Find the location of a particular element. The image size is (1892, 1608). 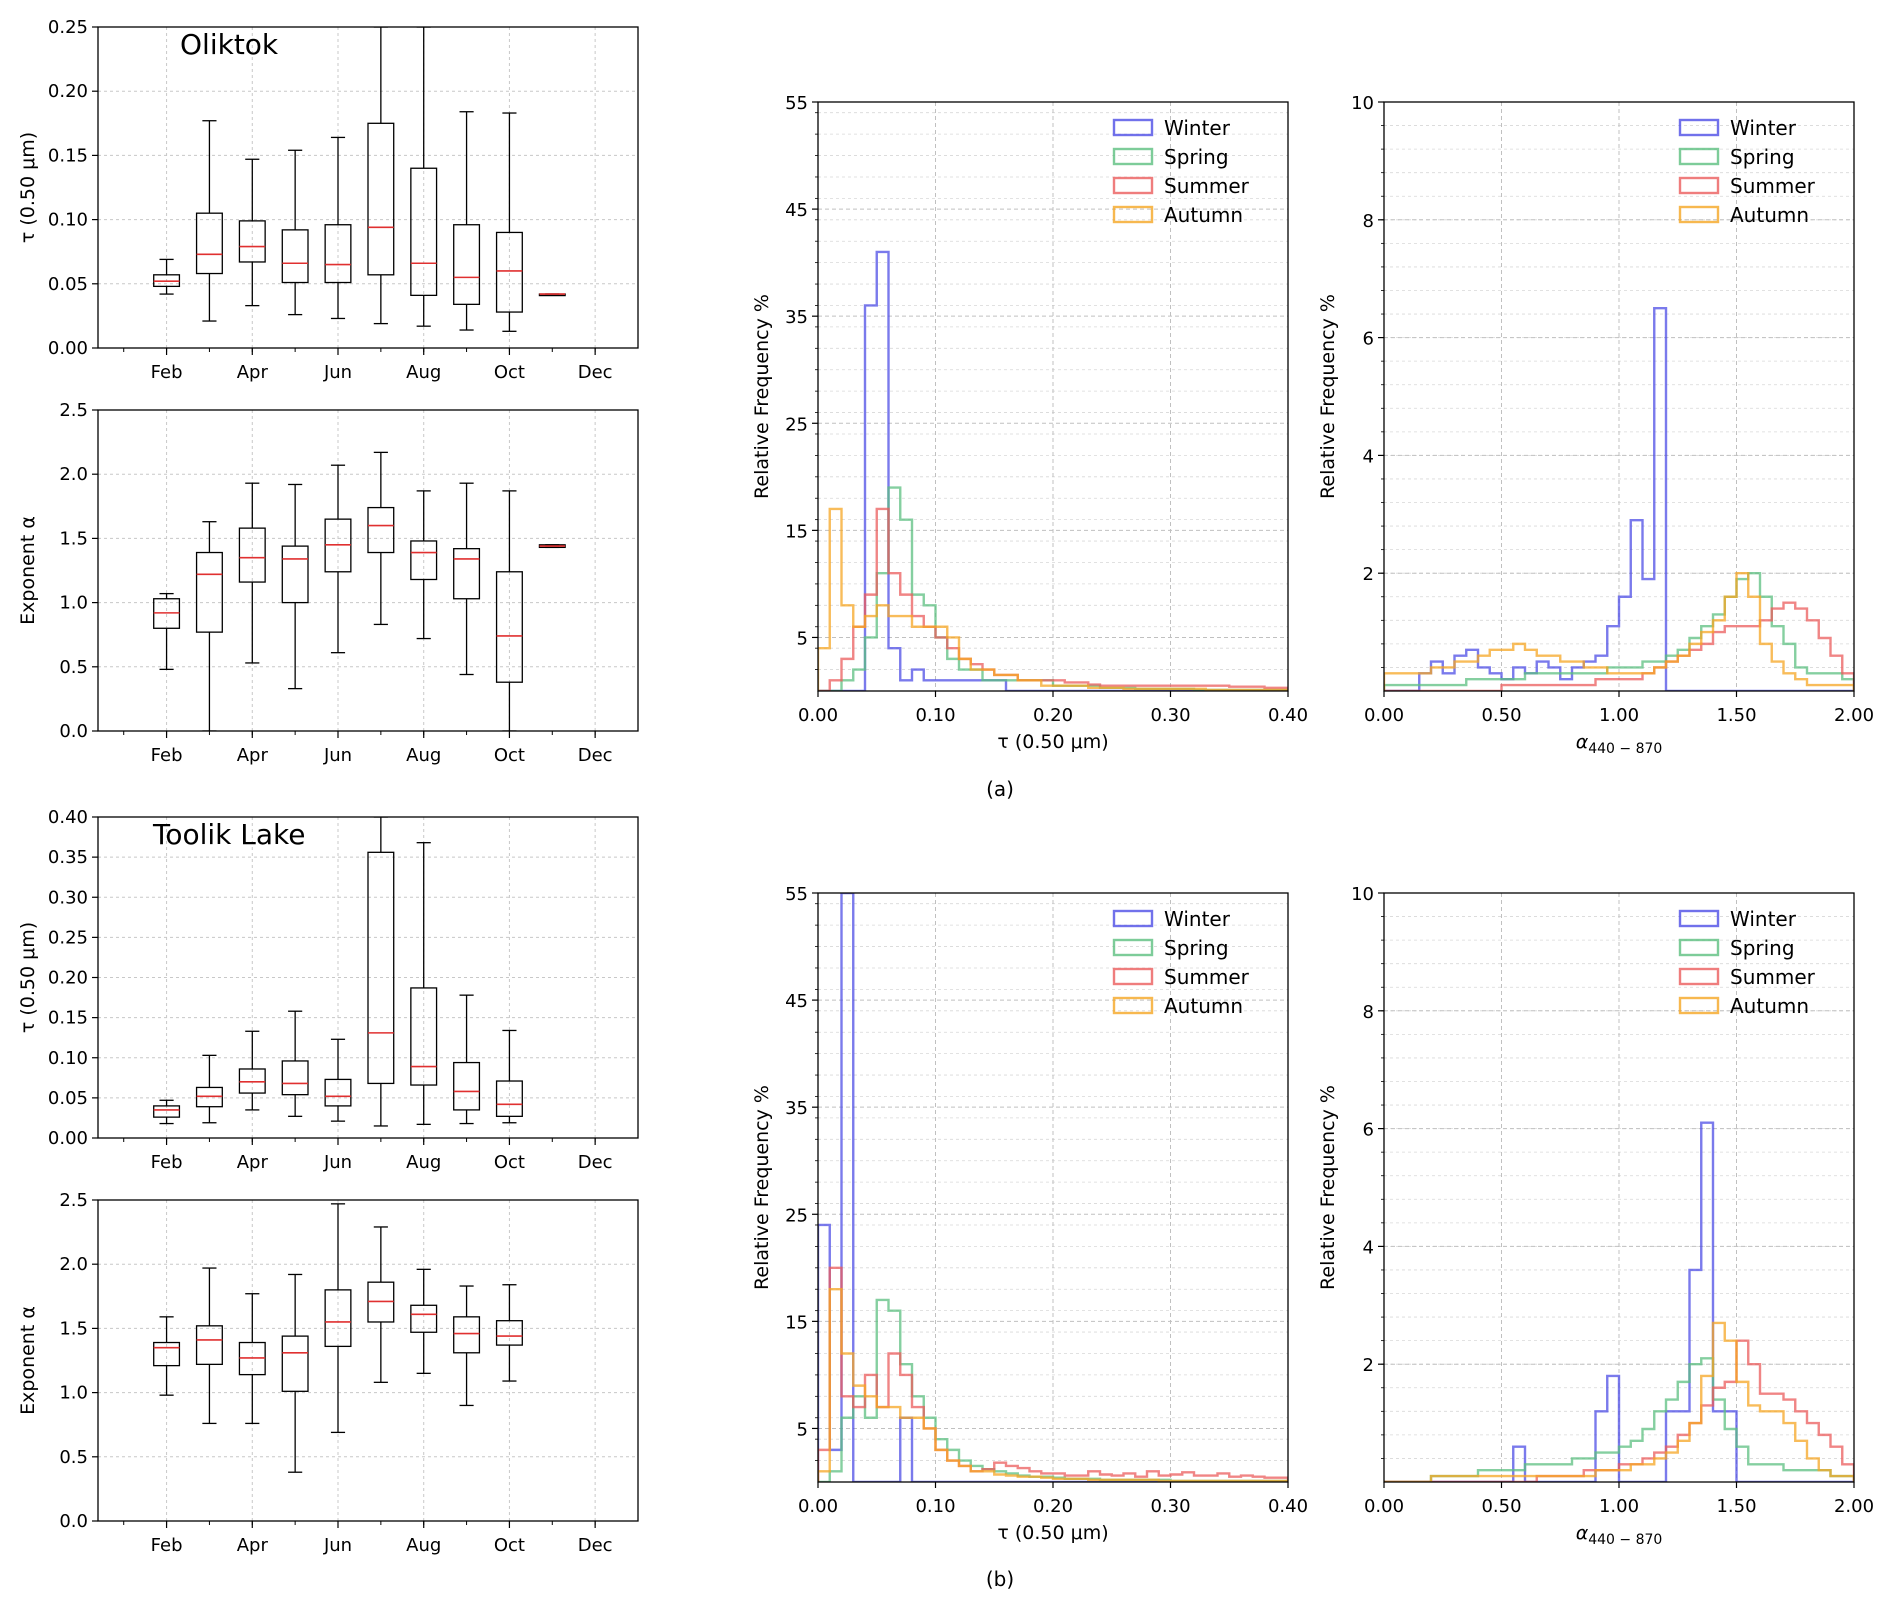

x-axis-label: α440 − 870 is located at coordinates (1619, 744).